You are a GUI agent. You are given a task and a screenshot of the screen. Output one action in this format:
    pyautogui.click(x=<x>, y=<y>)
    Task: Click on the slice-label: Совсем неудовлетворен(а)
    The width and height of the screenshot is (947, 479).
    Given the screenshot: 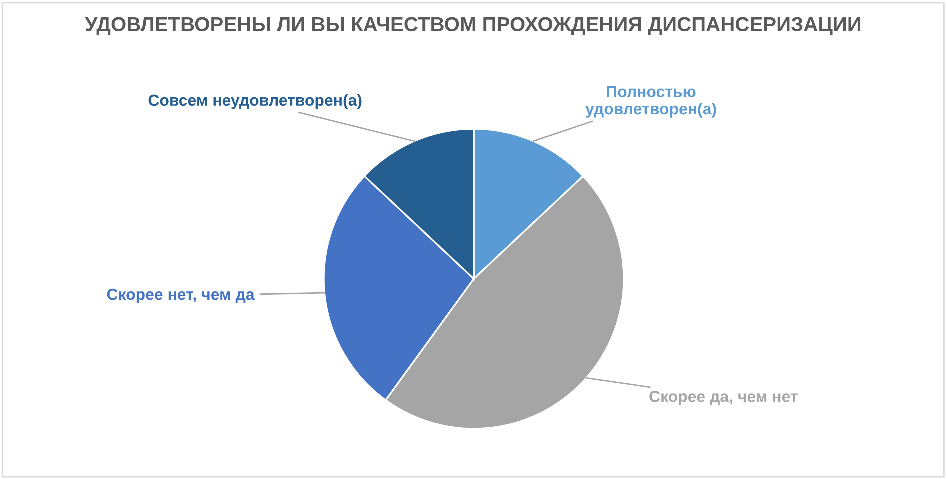 What is the action you would take?
    pyautogui.click(x=255, y=102)
    